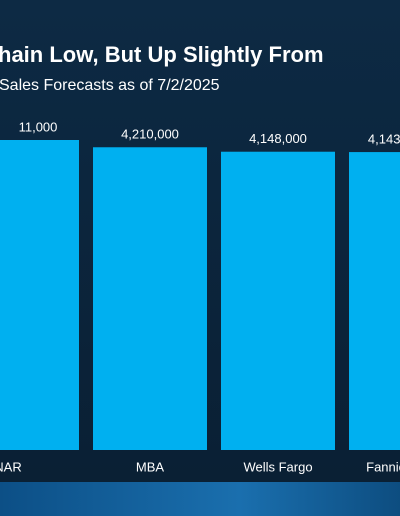 This screenshot has height=516, width=400. What do you see at coordinates (150, 134) in the screenshot?
I see `data-label: 4,210,000` at bounding box center [150, 134].